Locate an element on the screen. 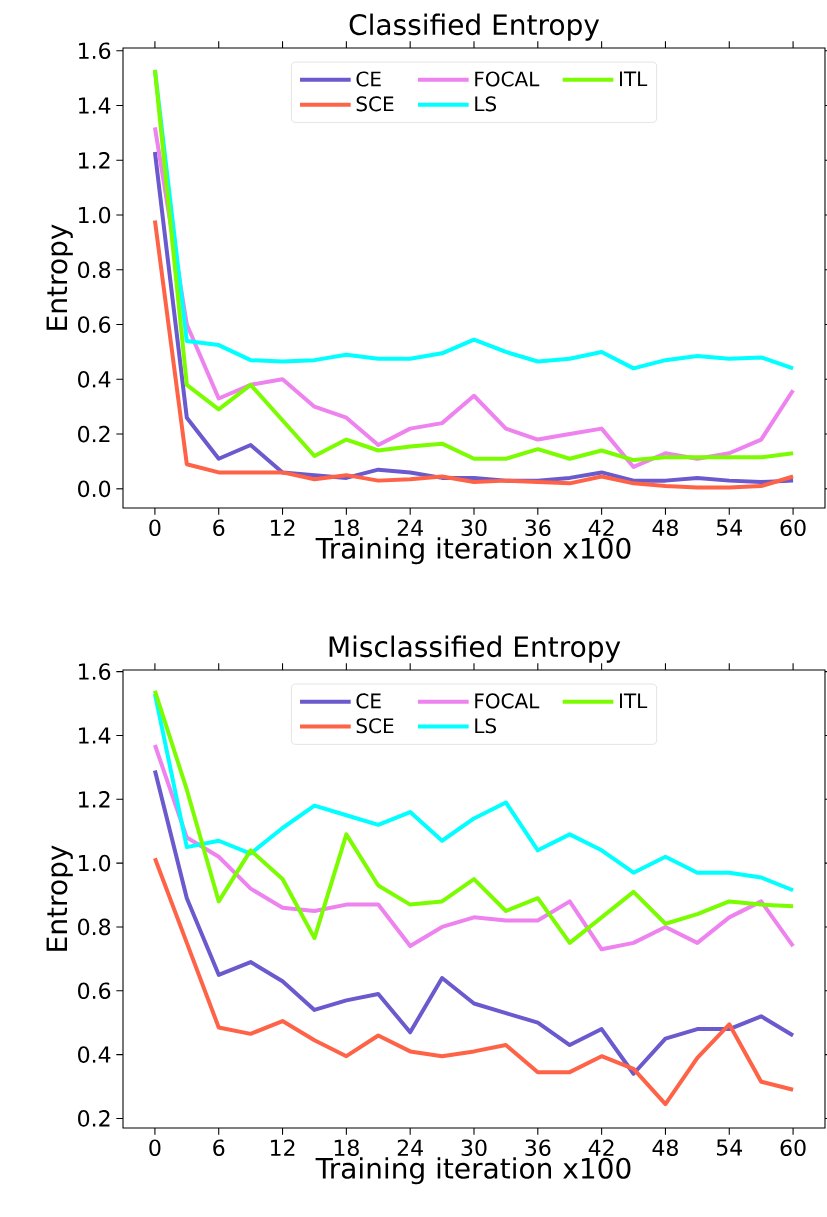  chart-title: Misclassified Entropy is located at coordinates (475, 649).